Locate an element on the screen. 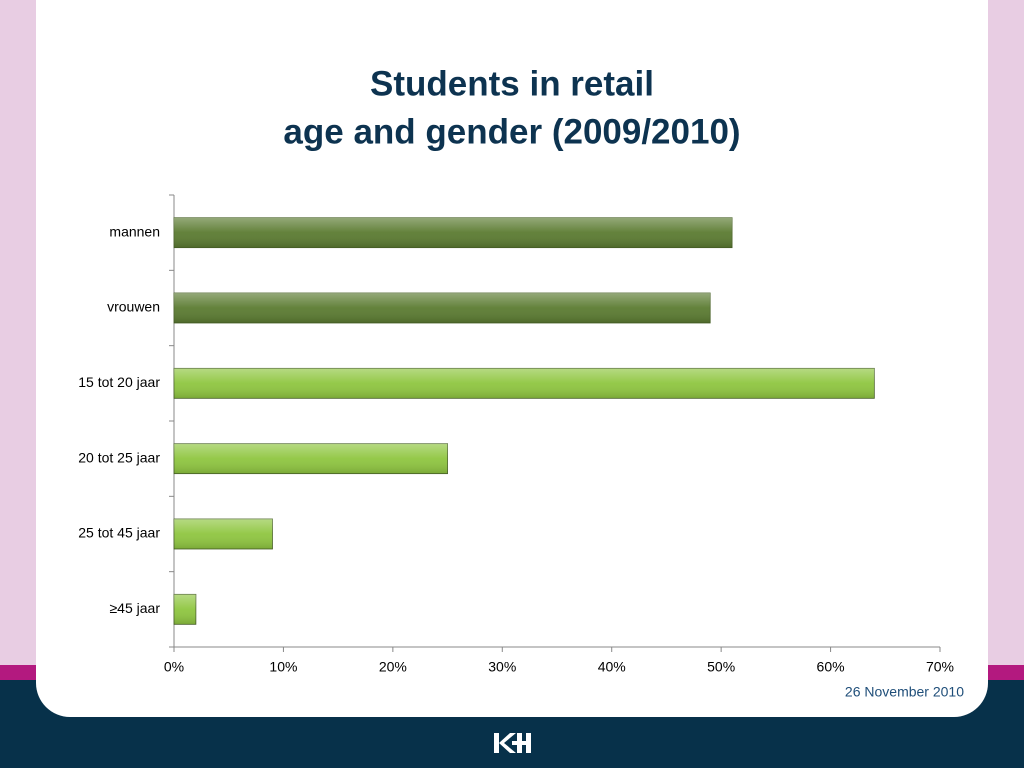 The image size is (1024, 768). x-tick-label: 60% is located at coordinates (831, 667).